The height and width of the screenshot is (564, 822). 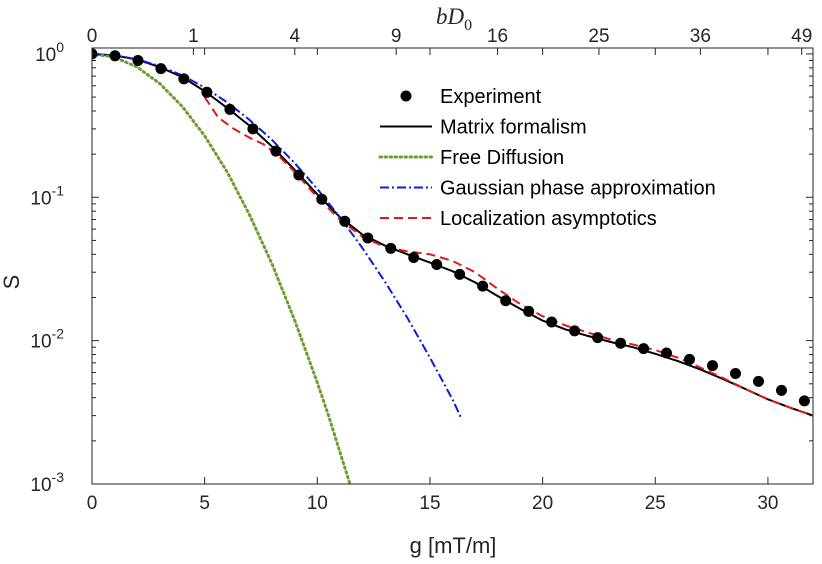 I want to click on legend-entry: Experiment, so click(x=471, y=97).